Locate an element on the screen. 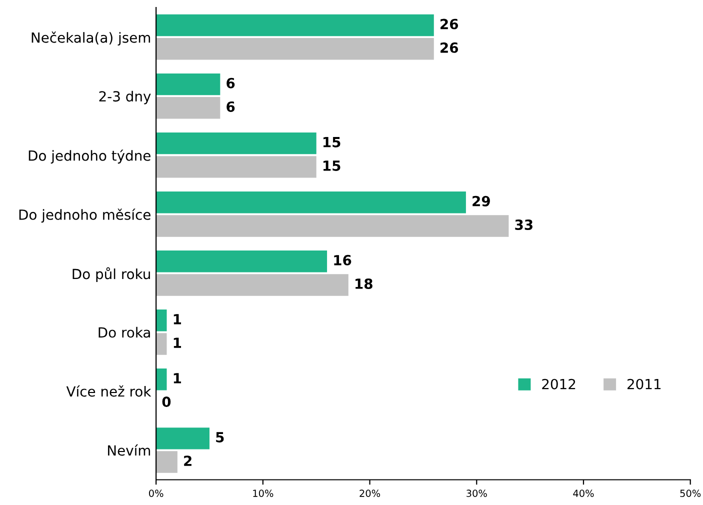  x-tick-label: 30% is located at coordinates (476, 493).